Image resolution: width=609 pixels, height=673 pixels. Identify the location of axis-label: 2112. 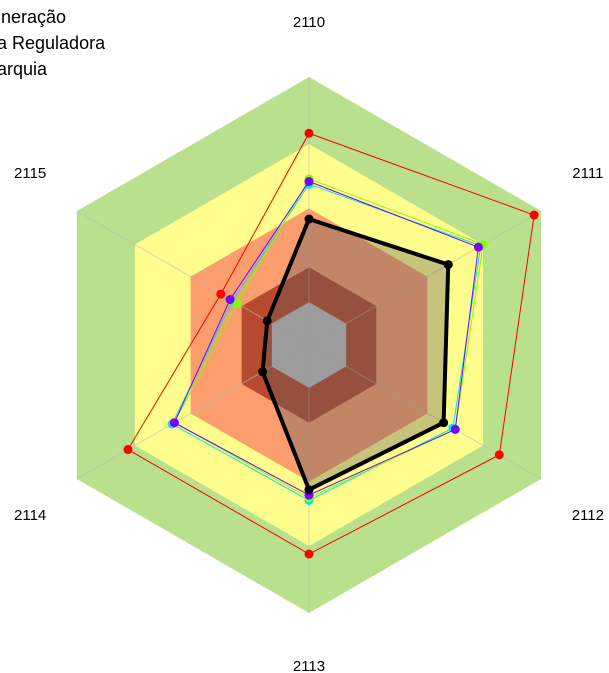
(588, 515).